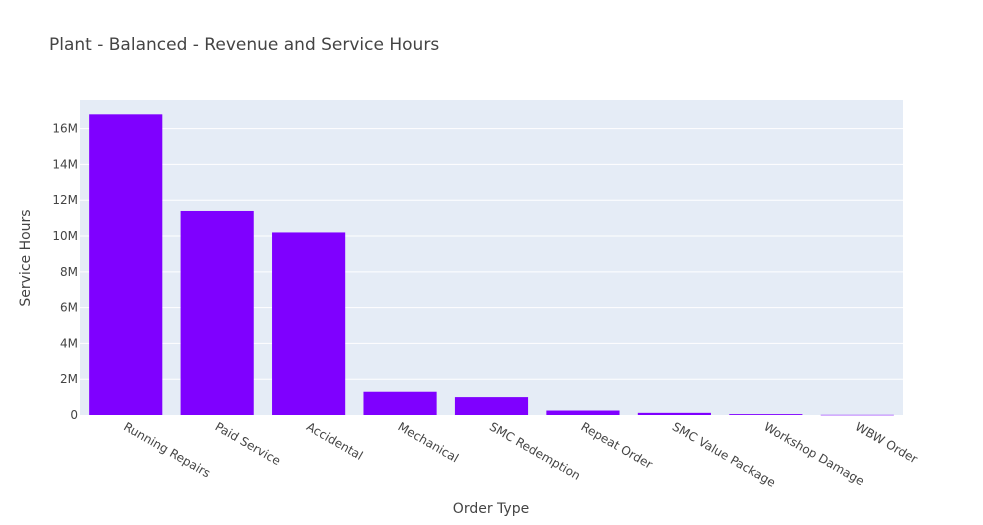  I want to click on y-tick-label: 8M, so click(69, 272).